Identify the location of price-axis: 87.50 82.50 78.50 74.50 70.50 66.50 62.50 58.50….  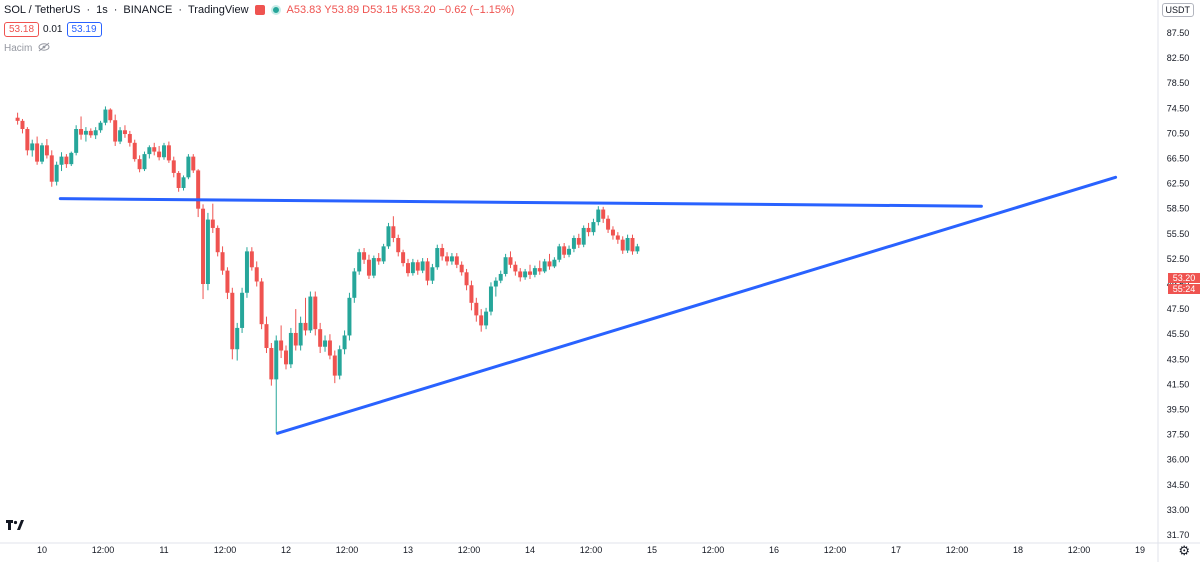
(1178, 284).